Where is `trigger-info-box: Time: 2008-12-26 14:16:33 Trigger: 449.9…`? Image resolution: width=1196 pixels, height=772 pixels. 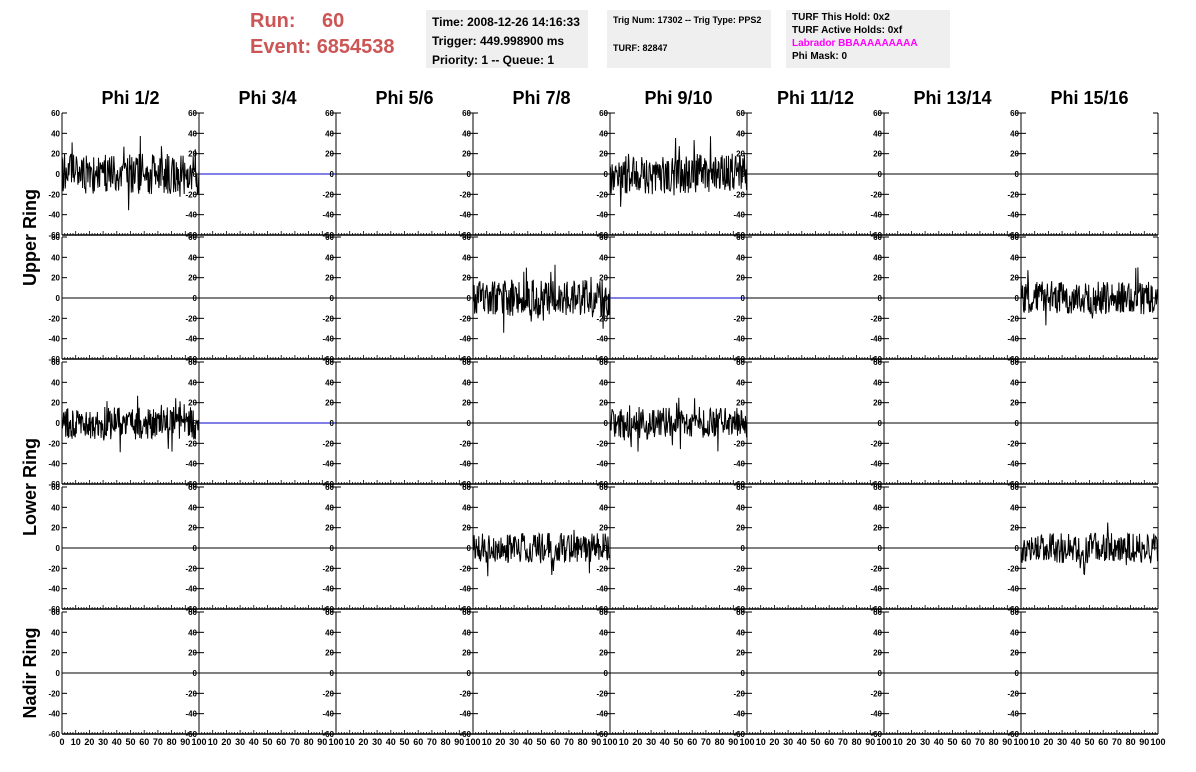
trigger-info-box: Time: 2008-12-26 14:16:33 Trigger: 449.9… is located at coordinates (507, 39).